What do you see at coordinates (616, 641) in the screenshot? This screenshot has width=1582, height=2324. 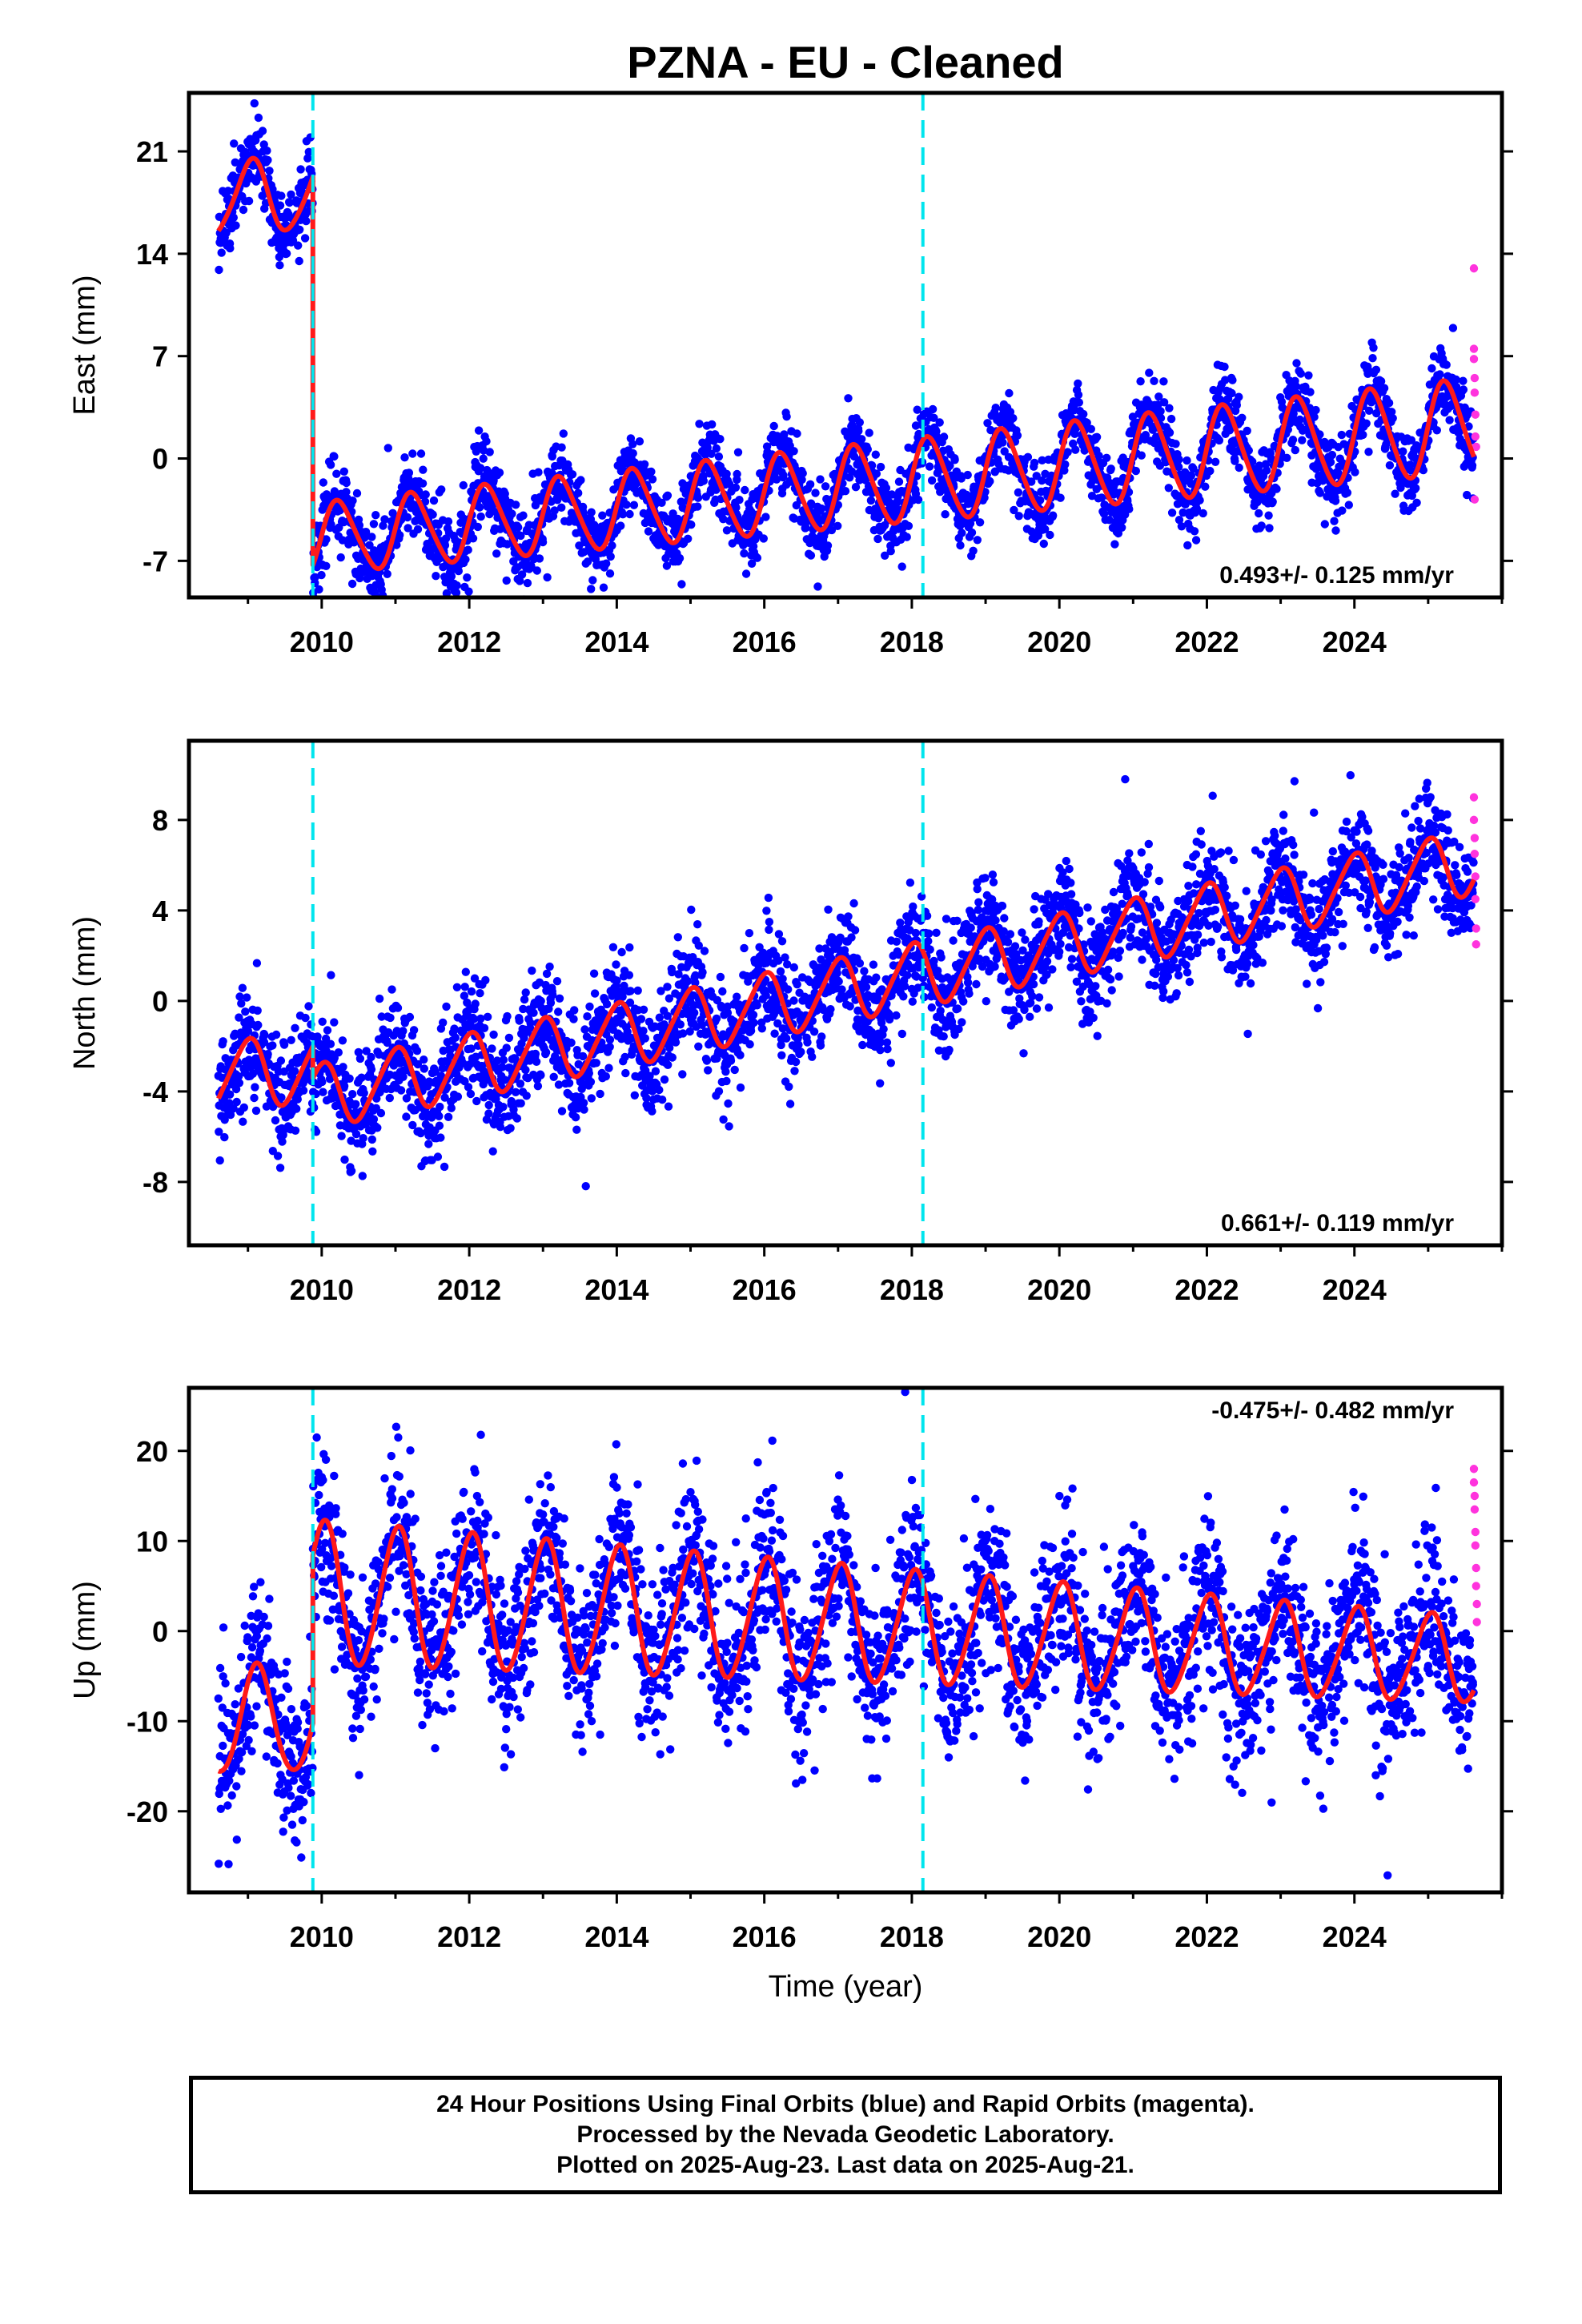 I see `x-tick-label: 2014` at bounding box center [616, 641].